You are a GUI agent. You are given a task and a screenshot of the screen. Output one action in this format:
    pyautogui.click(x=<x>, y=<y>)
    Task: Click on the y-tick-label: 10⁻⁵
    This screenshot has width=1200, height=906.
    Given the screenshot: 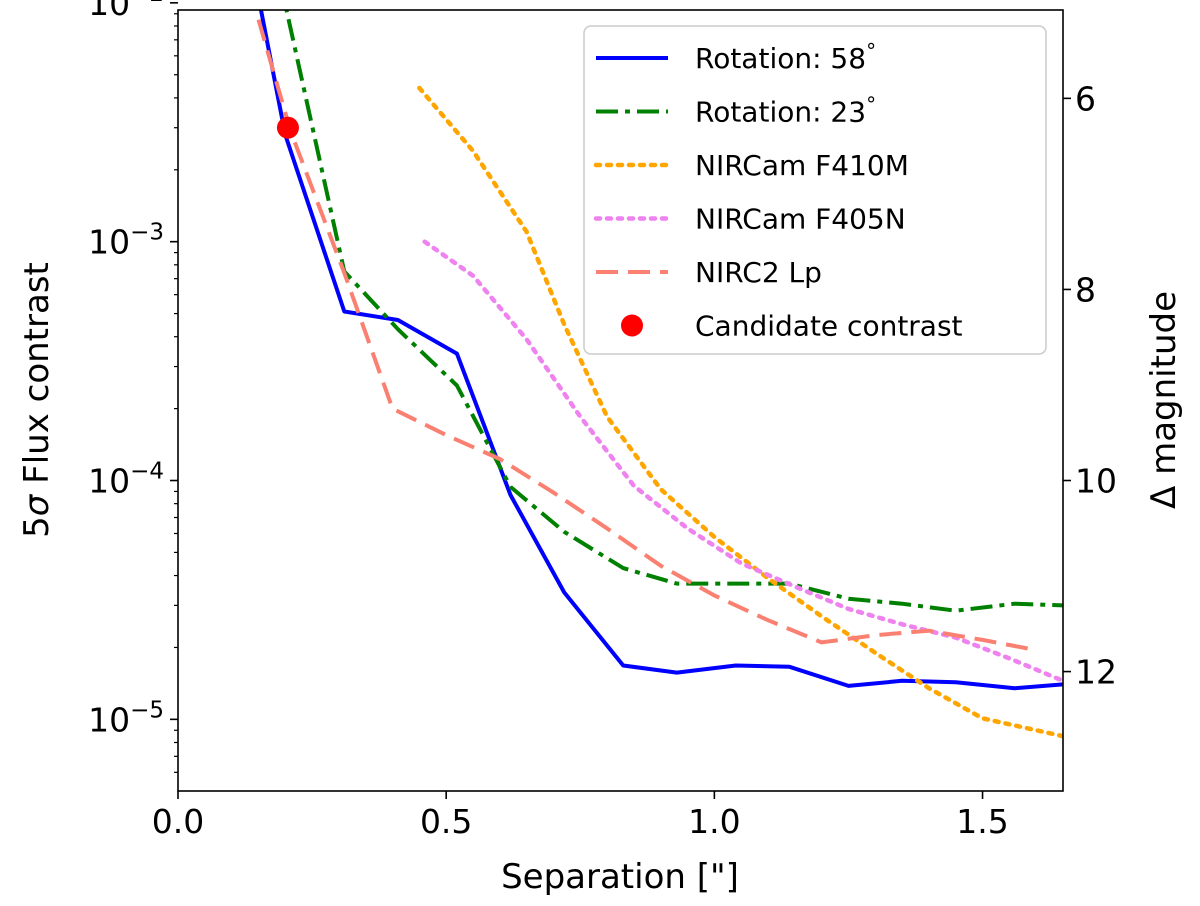 What is the action you would take?
    pyautogui.click(x=126, y=718)
    